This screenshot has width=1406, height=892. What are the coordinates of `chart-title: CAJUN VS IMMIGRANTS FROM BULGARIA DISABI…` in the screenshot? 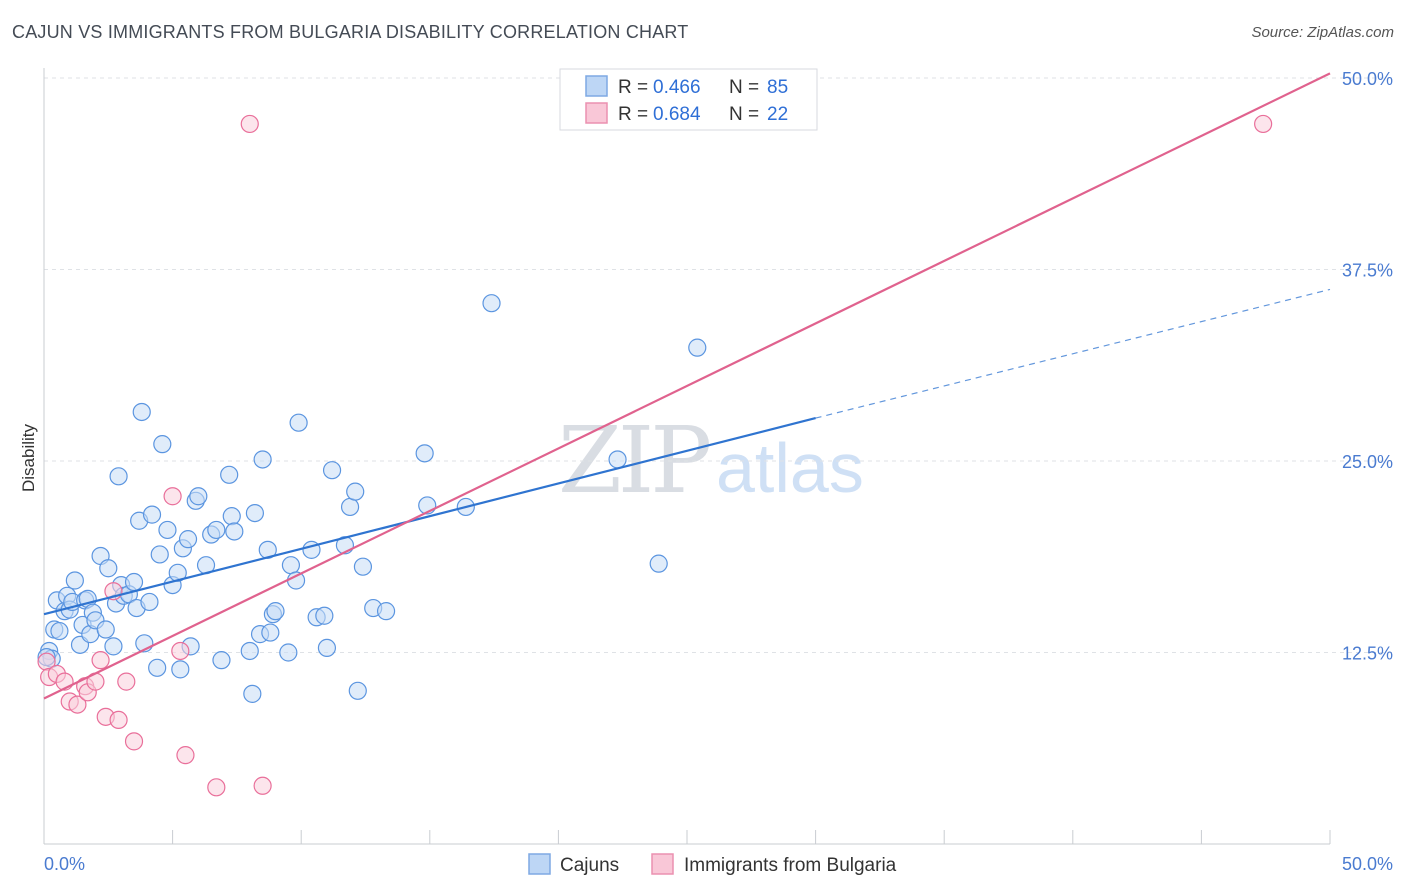 It's located at (350, 32).